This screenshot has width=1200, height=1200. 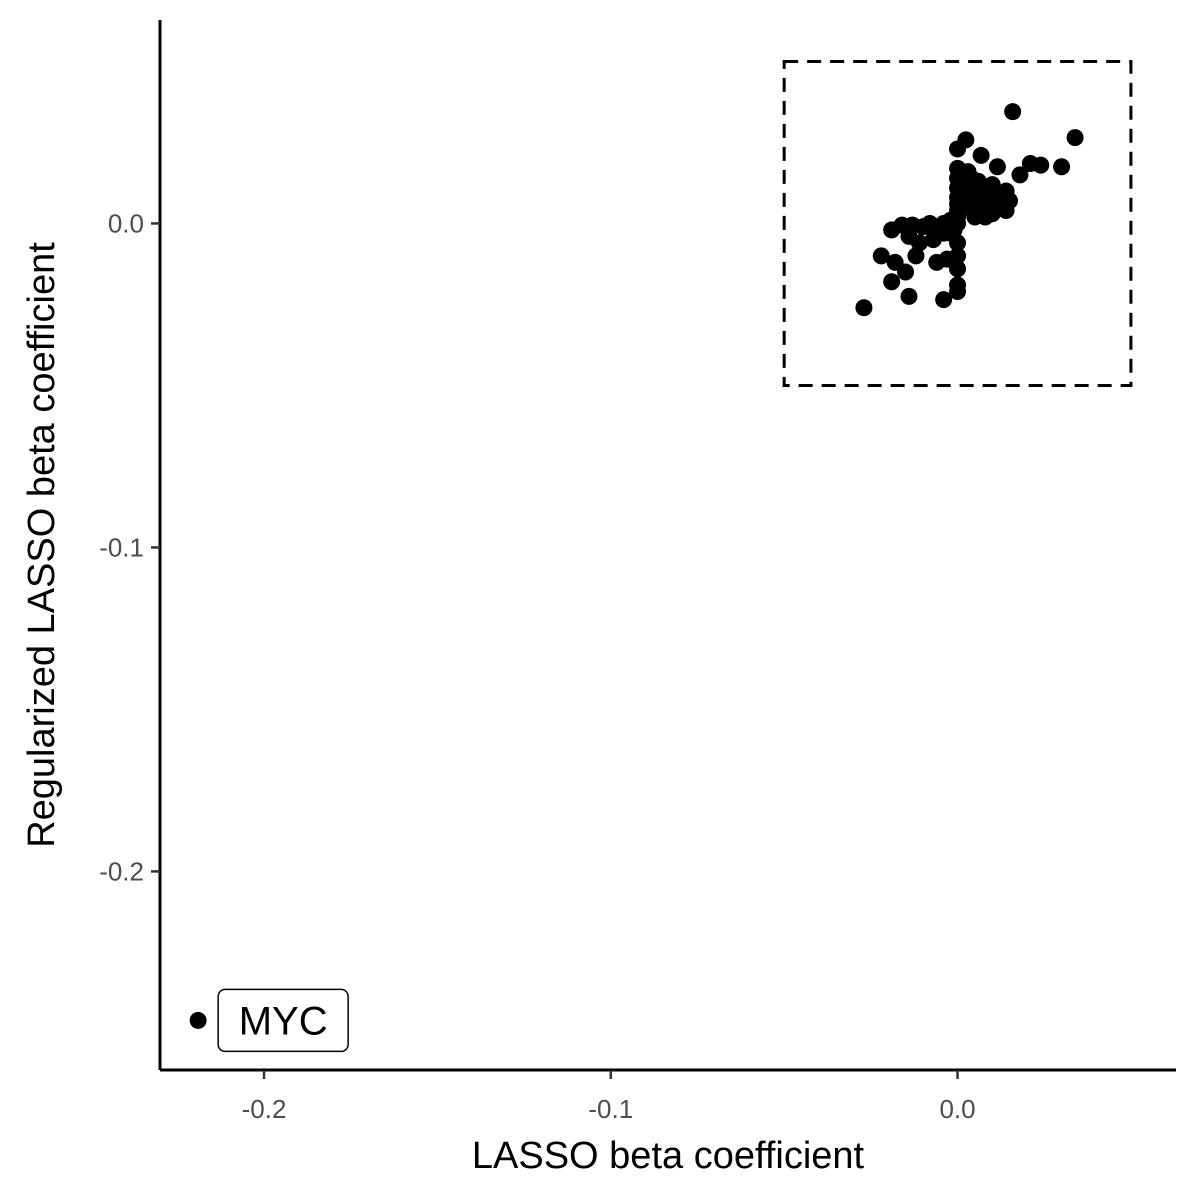 I want to click on x-tick-label: -0.2, so click(x=264, y=1109).